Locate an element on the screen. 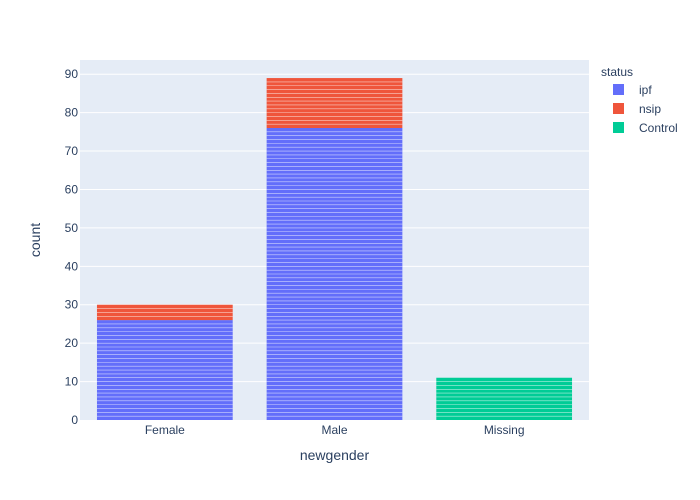 The height and width of the screenshot is (500, 700). y-tick-label: 50 is located at coordinates (72, 228).